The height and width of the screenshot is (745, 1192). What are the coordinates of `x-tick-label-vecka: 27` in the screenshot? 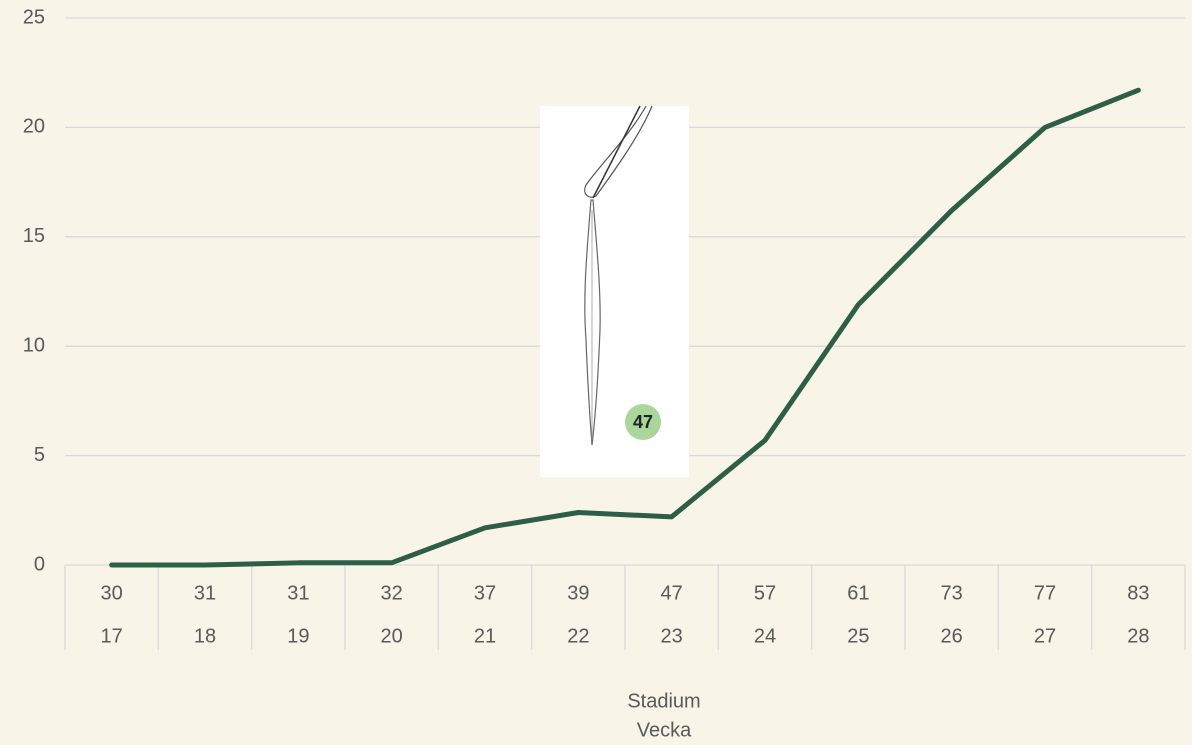 It's located at (1045, 636).